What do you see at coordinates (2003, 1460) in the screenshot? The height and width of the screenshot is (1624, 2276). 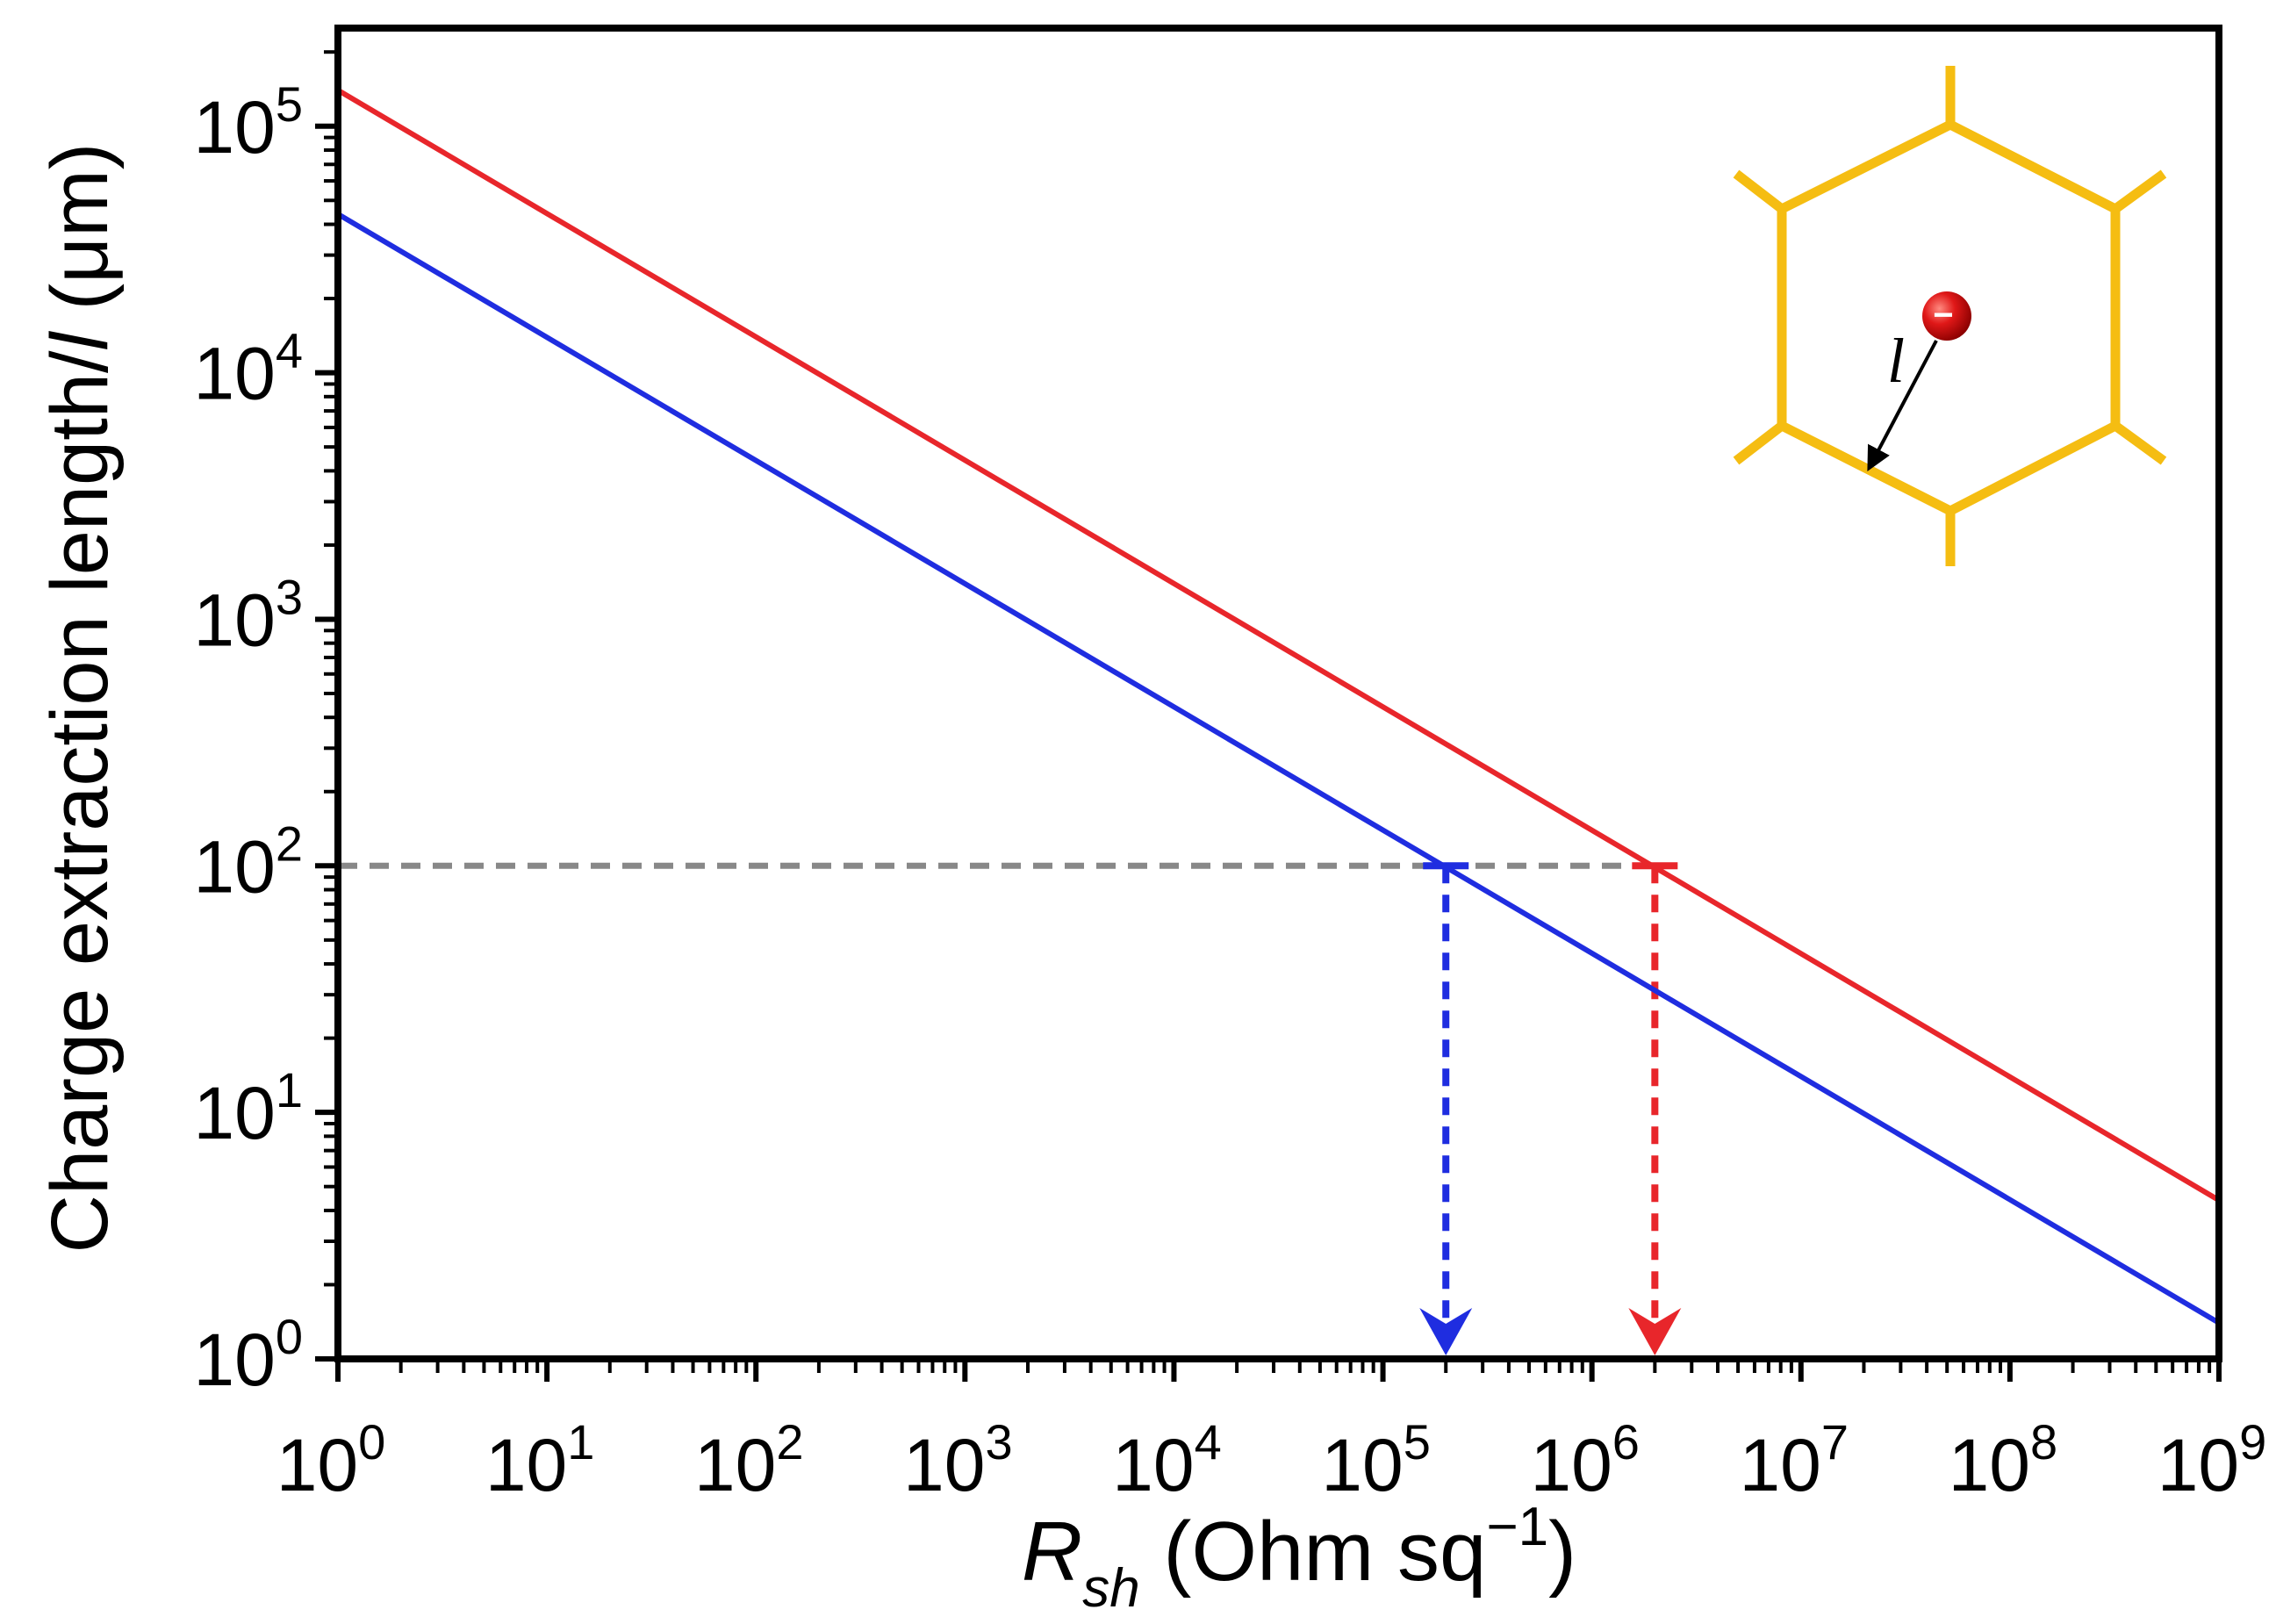 I see `x-tick-label: 10⁸` at bounding box center [2003, 1460].